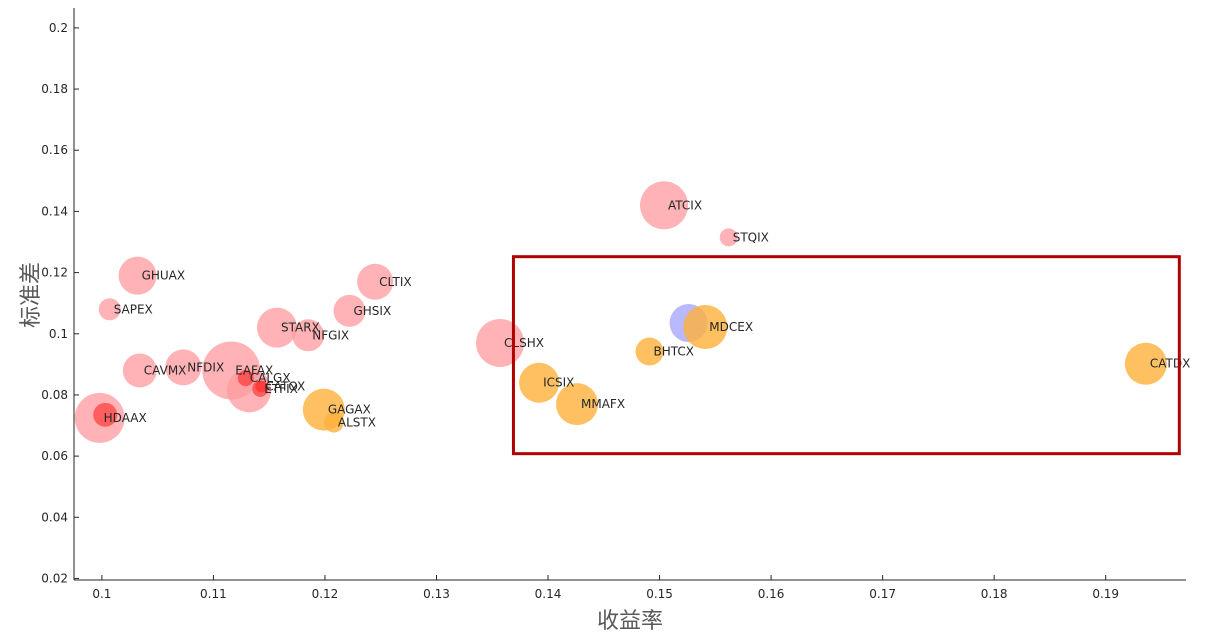  I want to click on bubble-label-eafax: EAFAX, so click(254, 370).